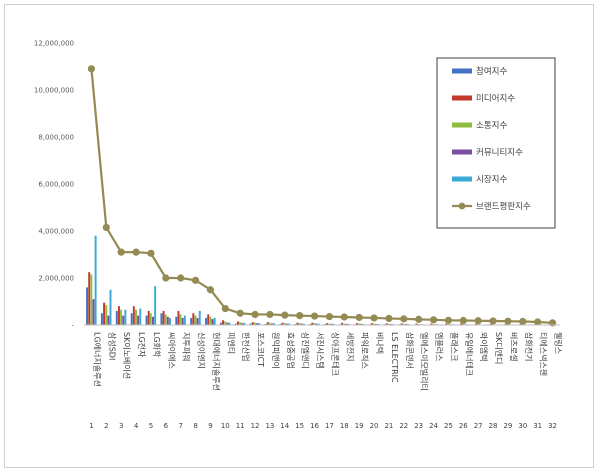  I want to click on legend-label: 브랜드평판지수, so click(503, 206).